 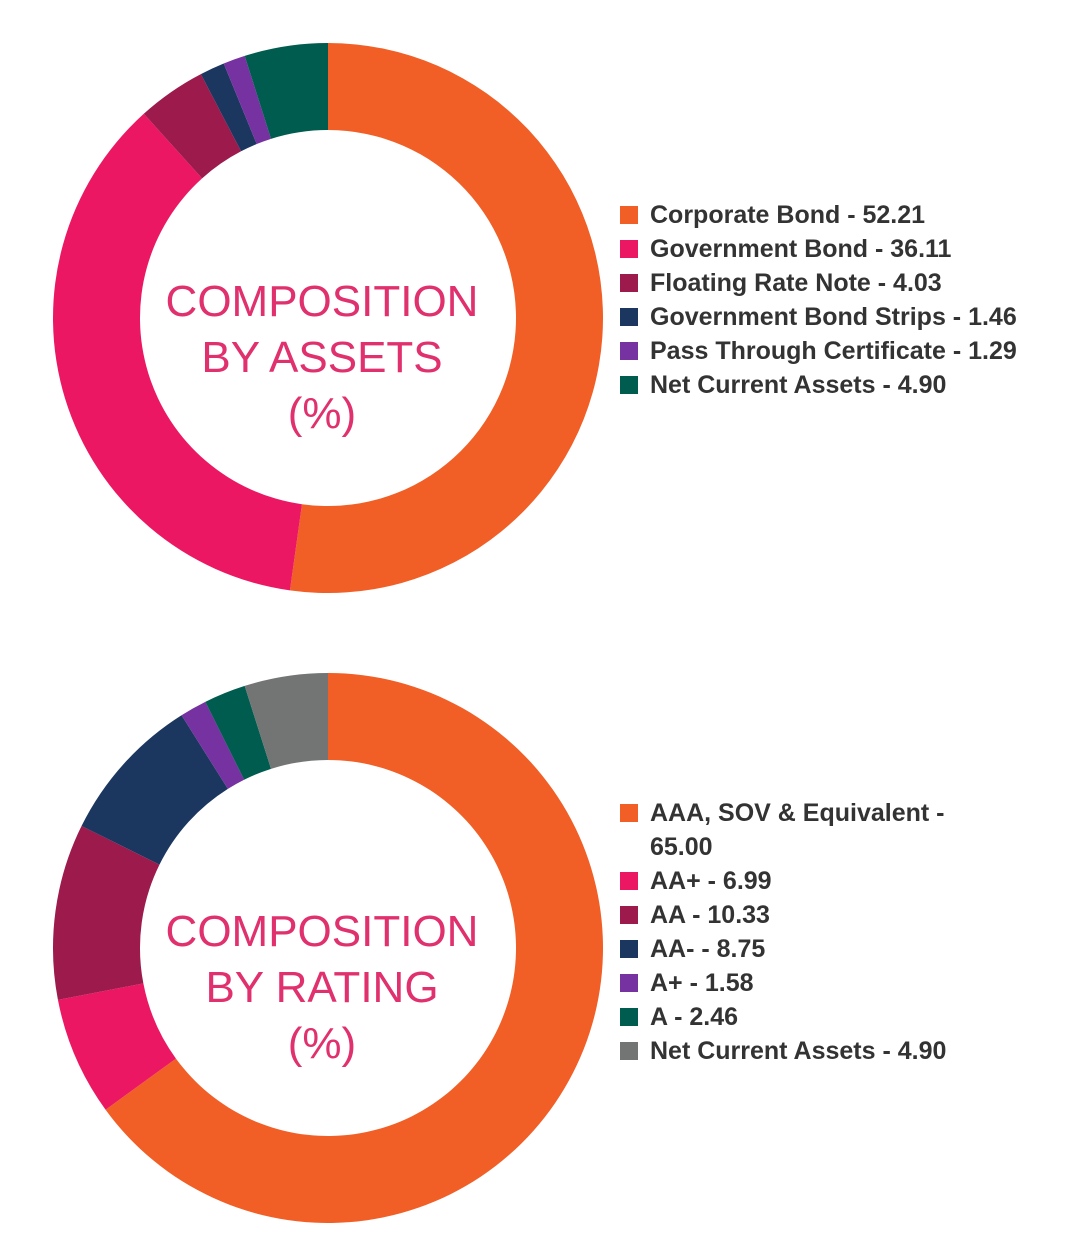 I want to click on rating-legend-item: AAA, SOV & Equivalent - 65.00, so click(x=795, y=830).